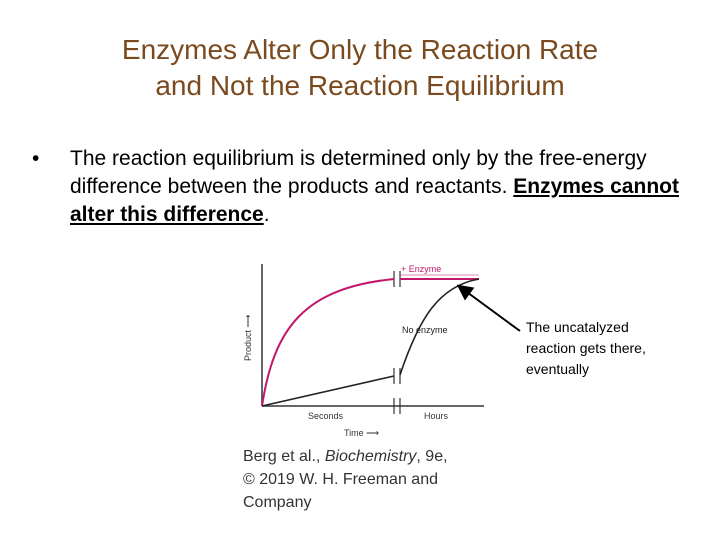  What do you see at coordinates (326, 416) in the screenshot?
I see `x-tick-seconds: Seconds` at bounding box center [326, 416].